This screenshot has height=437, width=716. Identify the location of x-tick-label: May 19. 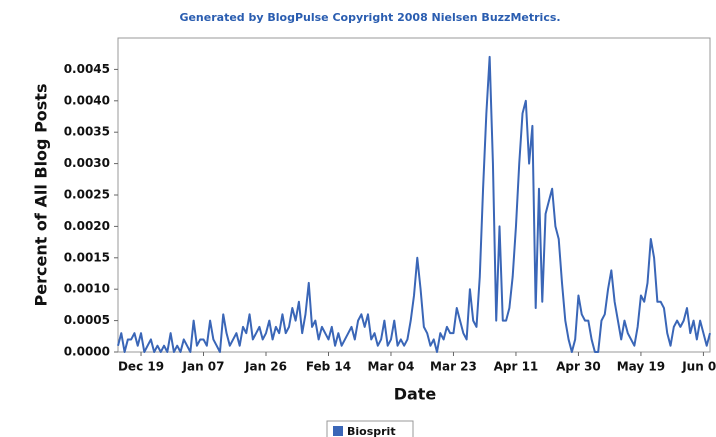
(641, 367).